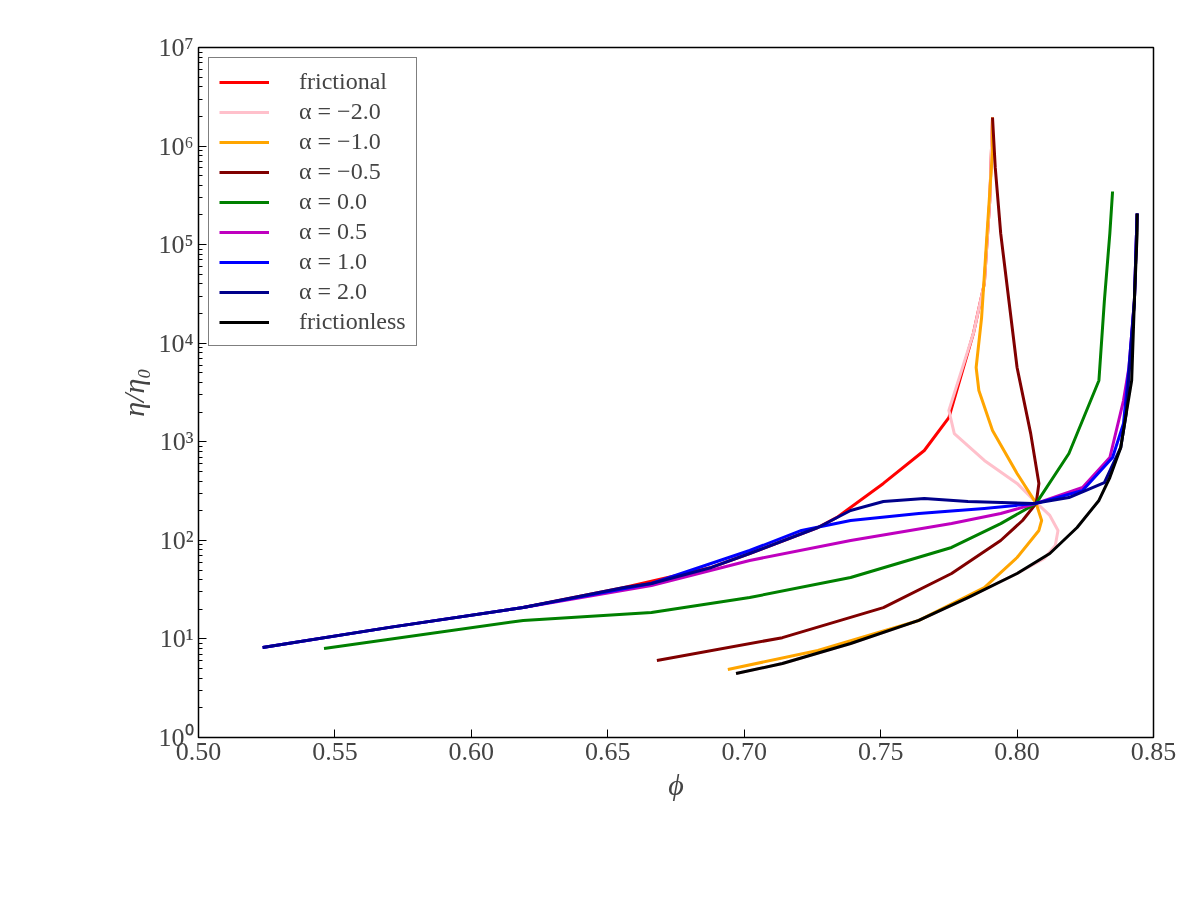  I want to click on x-tick-label: 0.80, so click(1017, 751).